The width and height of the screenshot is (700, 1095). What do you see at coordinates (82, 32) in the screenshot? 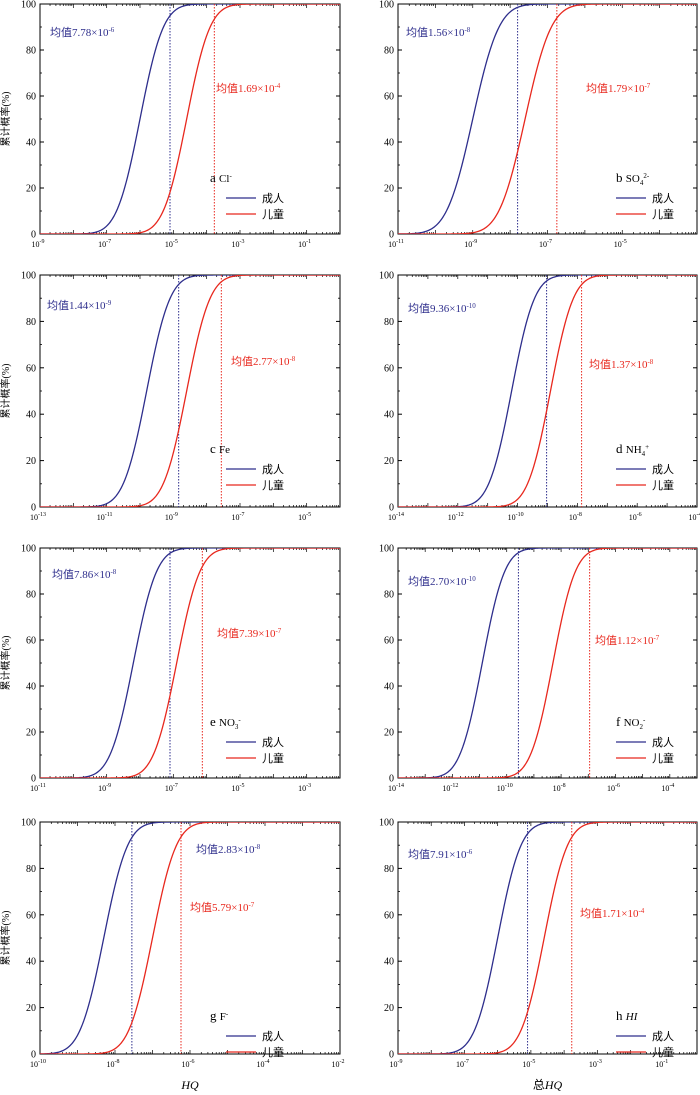
I see `mean-label-adult: 均值7.78×10-6` at bounding box center [82, 32].